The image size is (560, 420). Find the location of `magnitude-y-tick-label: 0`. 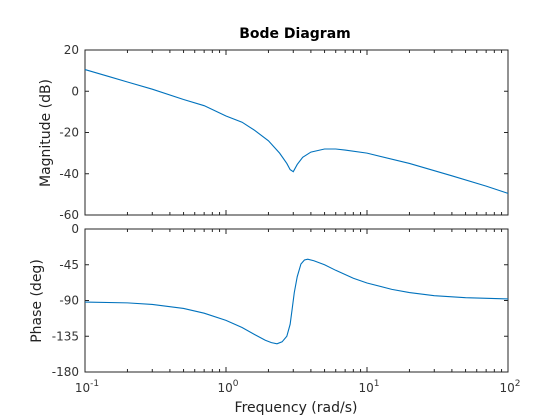

magnitude-y-tick-label: 0 is located at coordinates (75, 91).